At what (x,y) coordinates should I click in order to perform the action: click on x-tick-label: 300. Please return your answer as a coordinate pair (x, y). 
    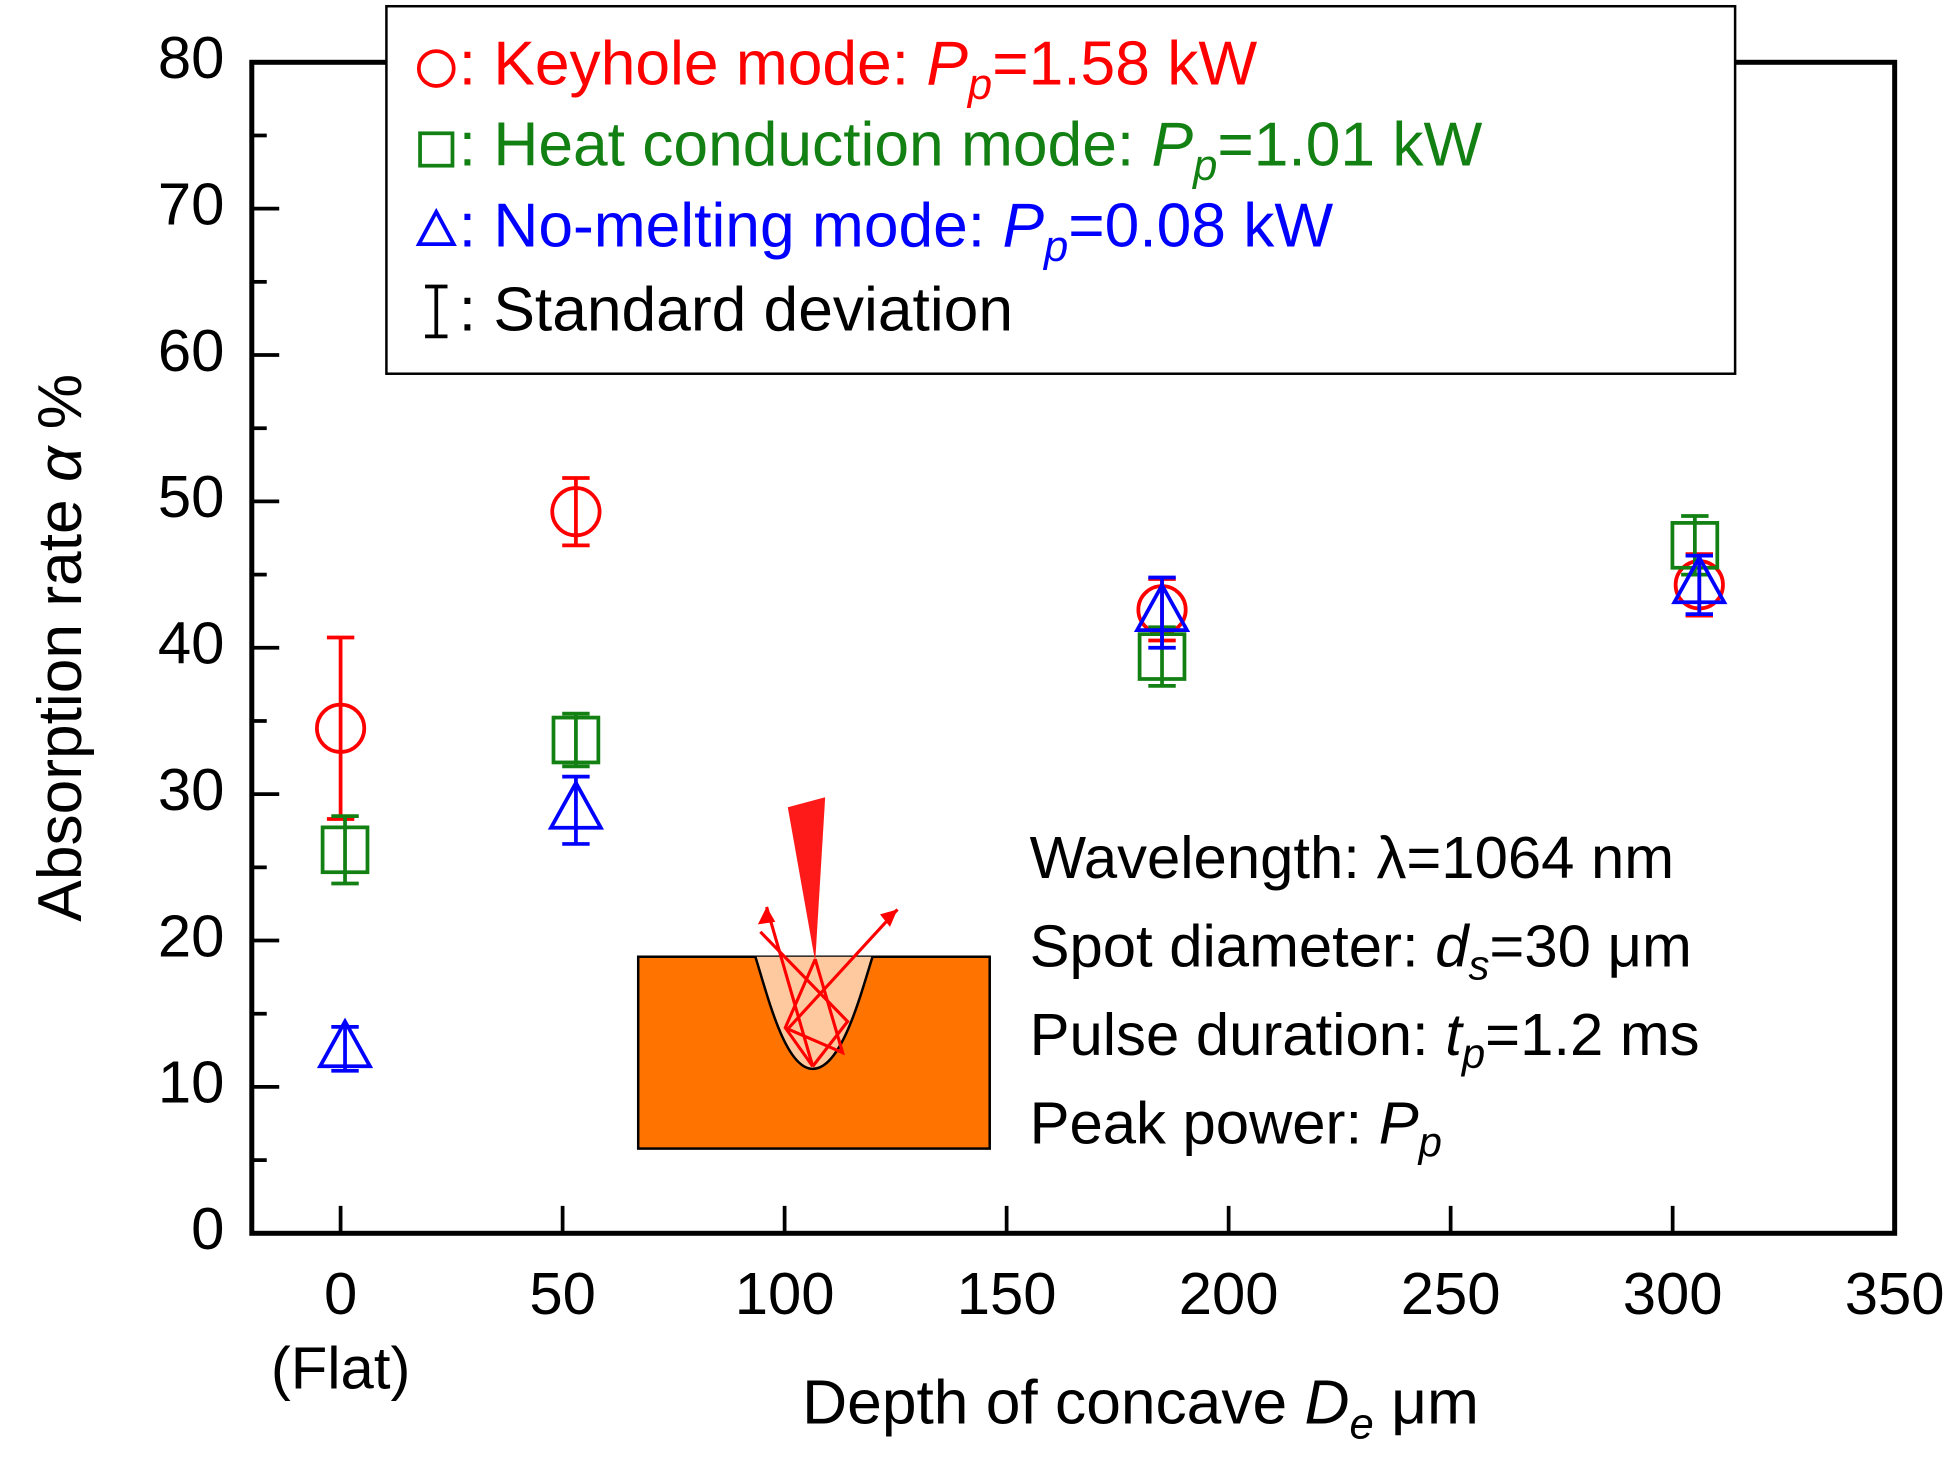
    Looking at the image, I should click on (1673, 1293).